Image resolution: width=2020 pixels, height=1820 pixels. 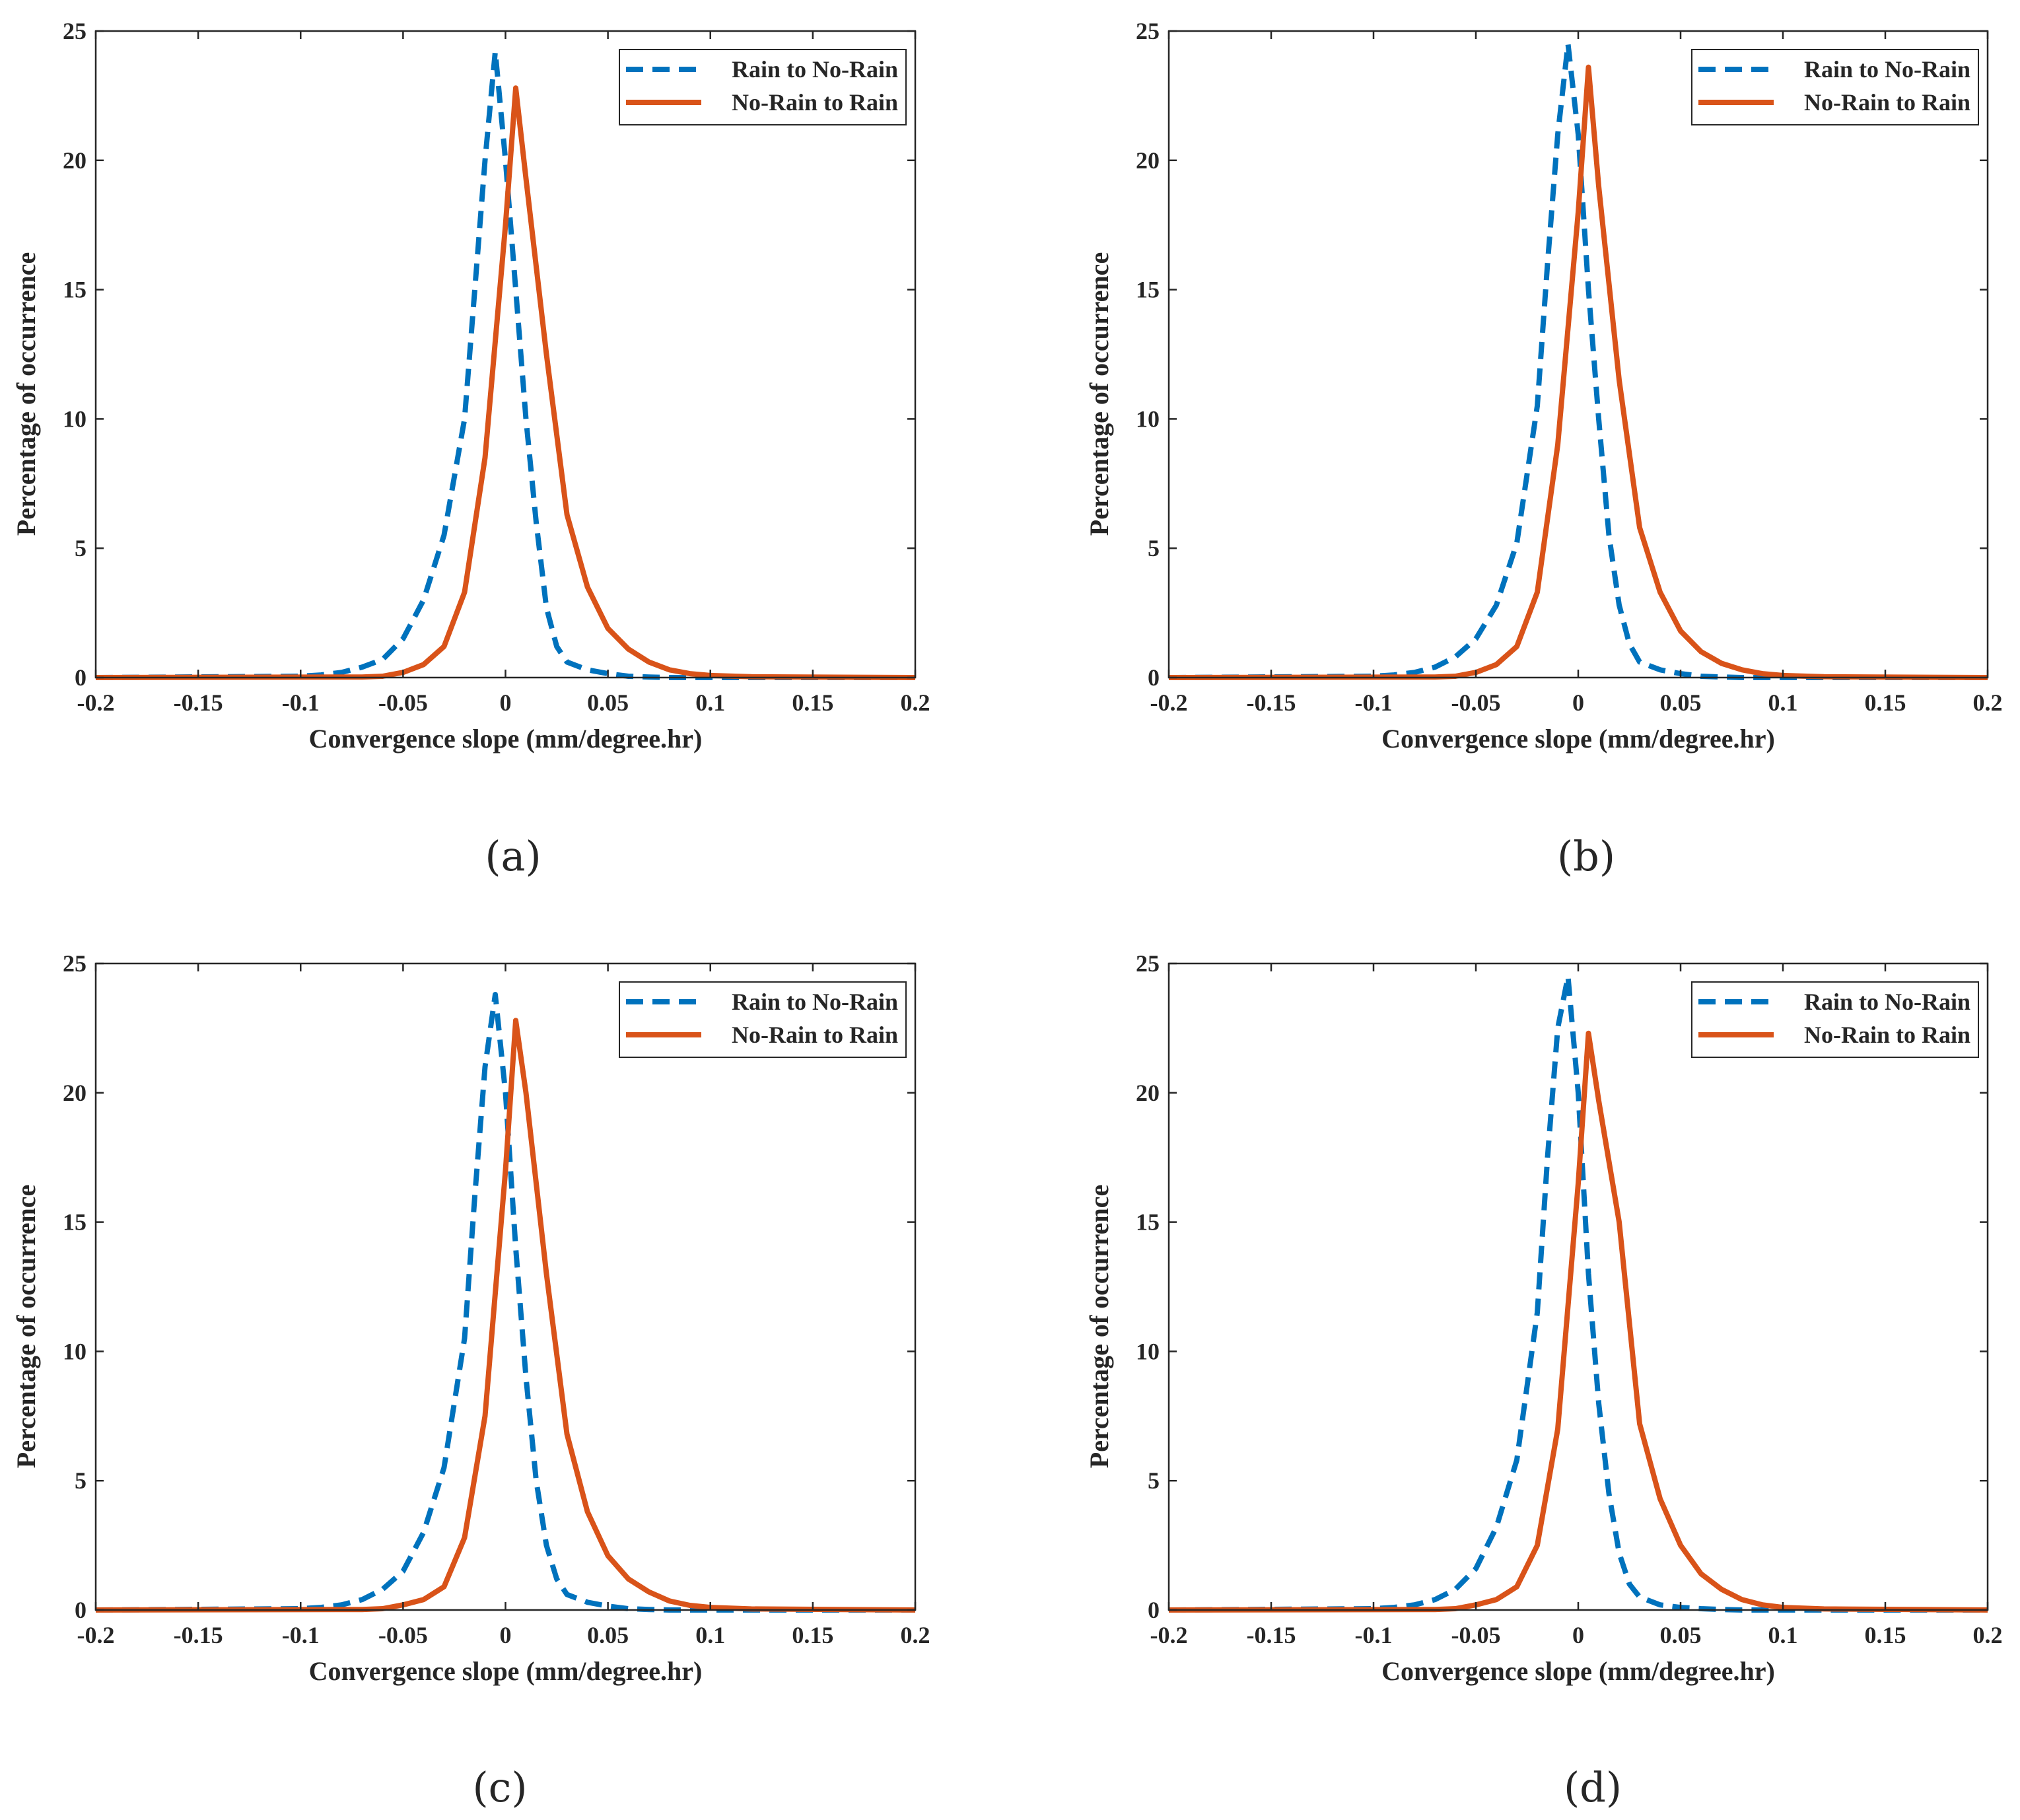 I want to click on panel-caption: (b), so click(x=1586, y=856).